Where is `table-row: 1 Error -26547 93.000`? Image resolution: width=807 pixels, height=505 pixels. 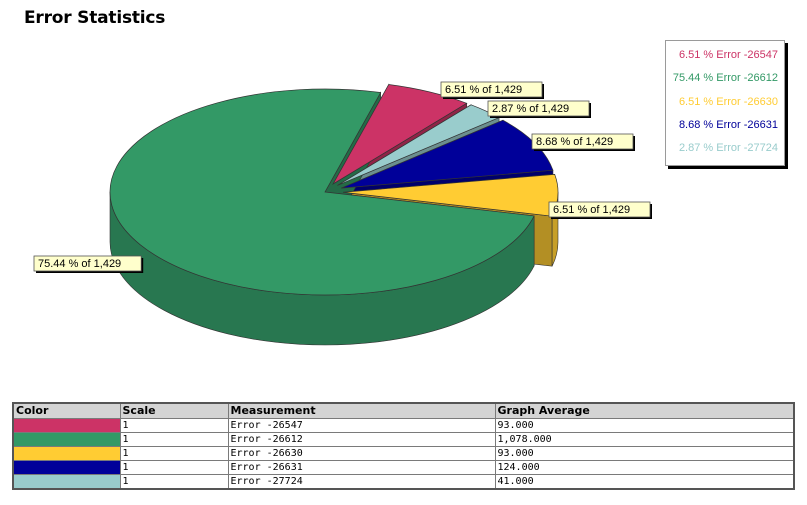
table-row: 1 Error -26547 93.000 is located at coordinates (403, 425).